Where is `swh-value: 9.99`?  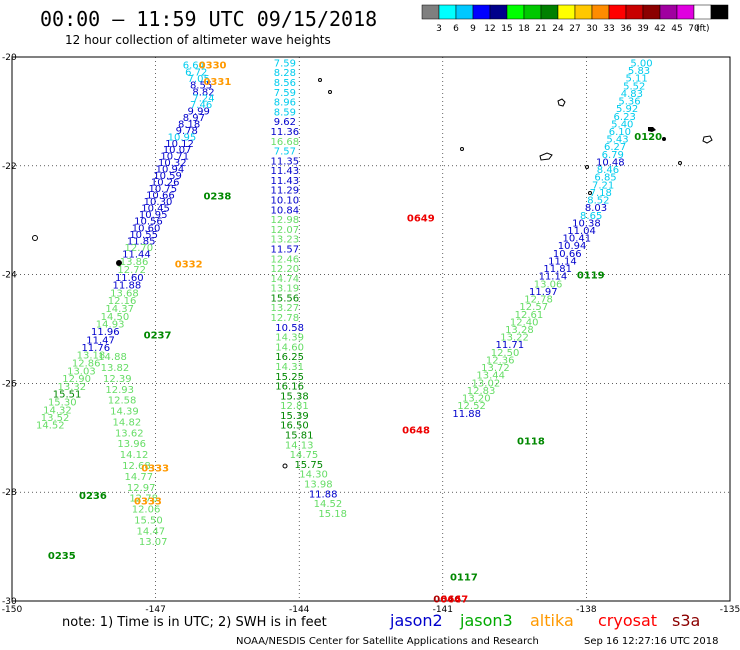 swh-value: 9.99 is located at coordinates (199, 111).